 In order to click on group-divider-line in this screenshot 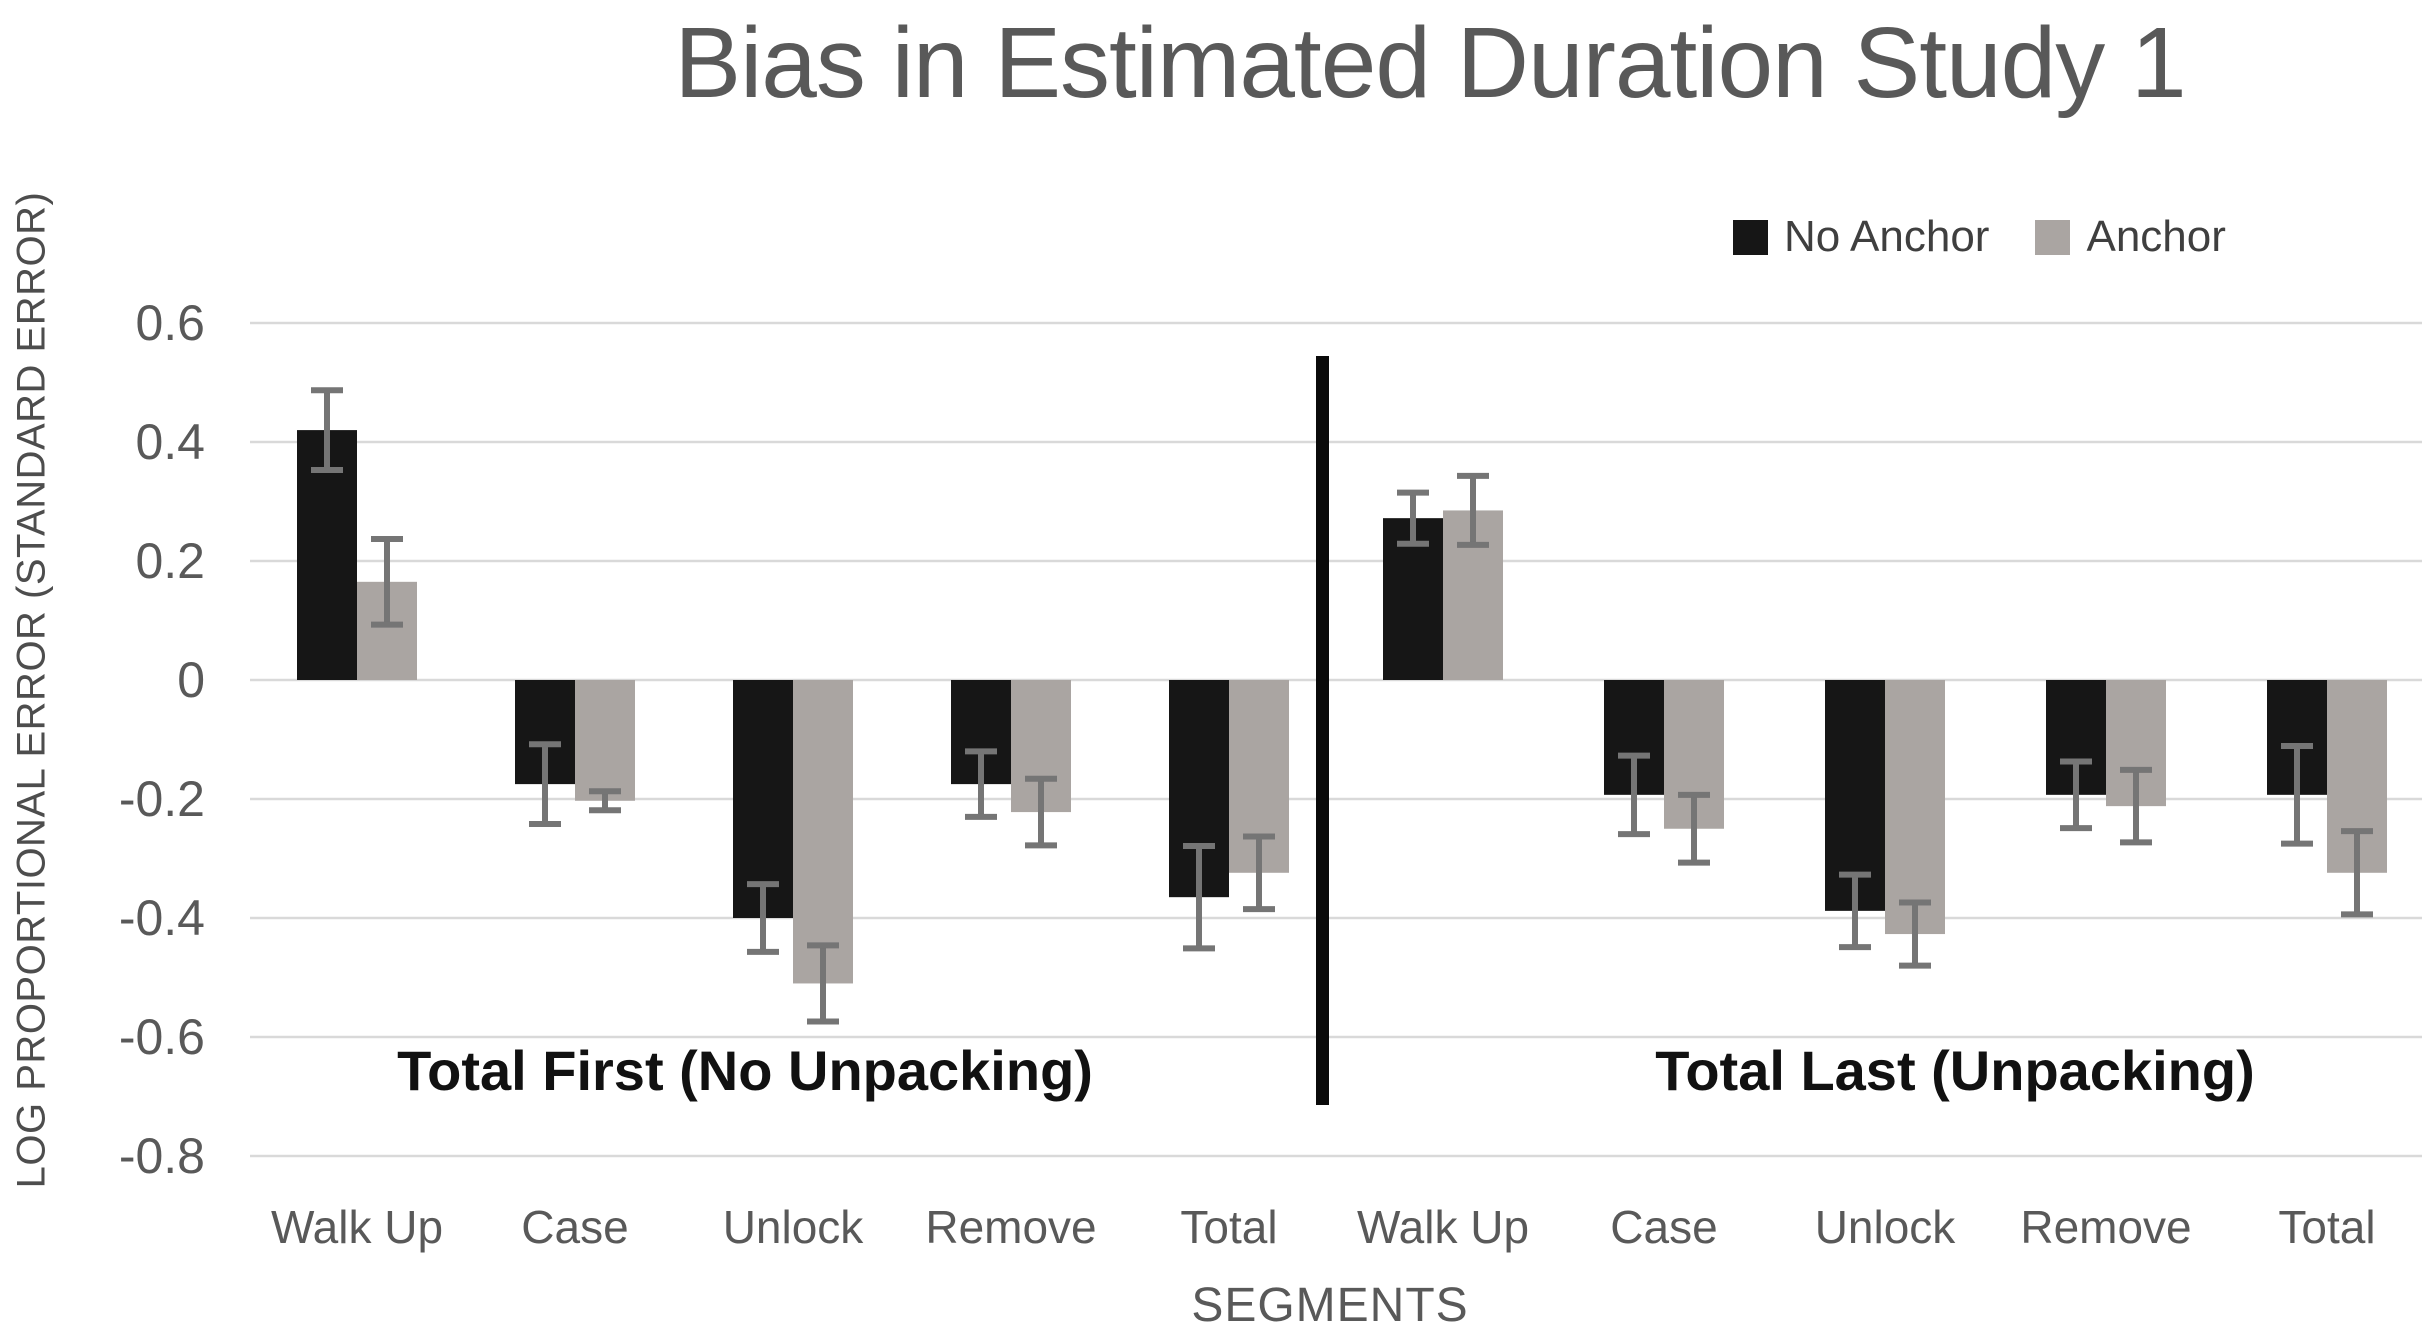, I will do `click(1322, 730)`.